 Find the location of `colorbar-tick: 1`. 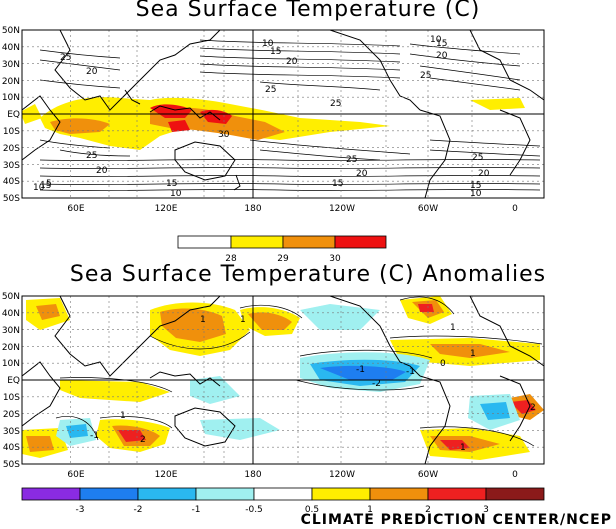

colorbar-tick: 1 is located at coordinates (370, 510).